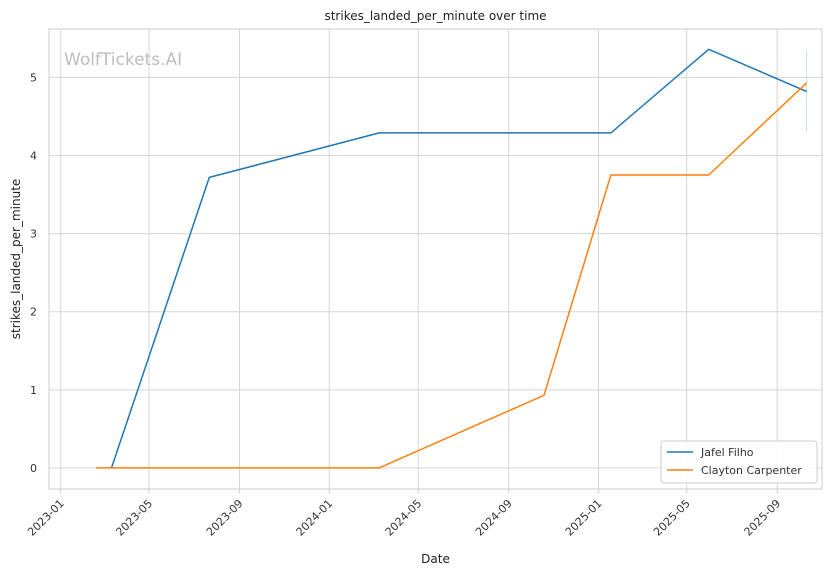  I want to click on y-tick-label: 1, so click(33, 390).